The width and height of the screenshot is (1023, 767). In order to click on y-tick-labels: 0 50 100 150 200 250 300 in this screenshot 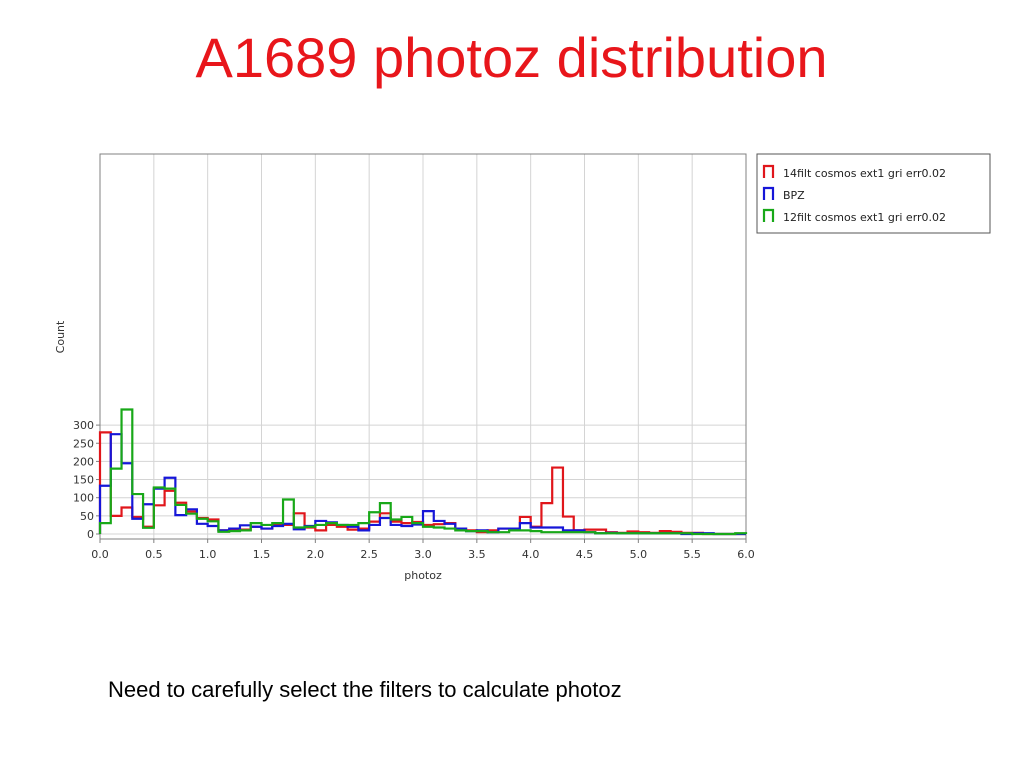, I will do `click(83, 480)`.